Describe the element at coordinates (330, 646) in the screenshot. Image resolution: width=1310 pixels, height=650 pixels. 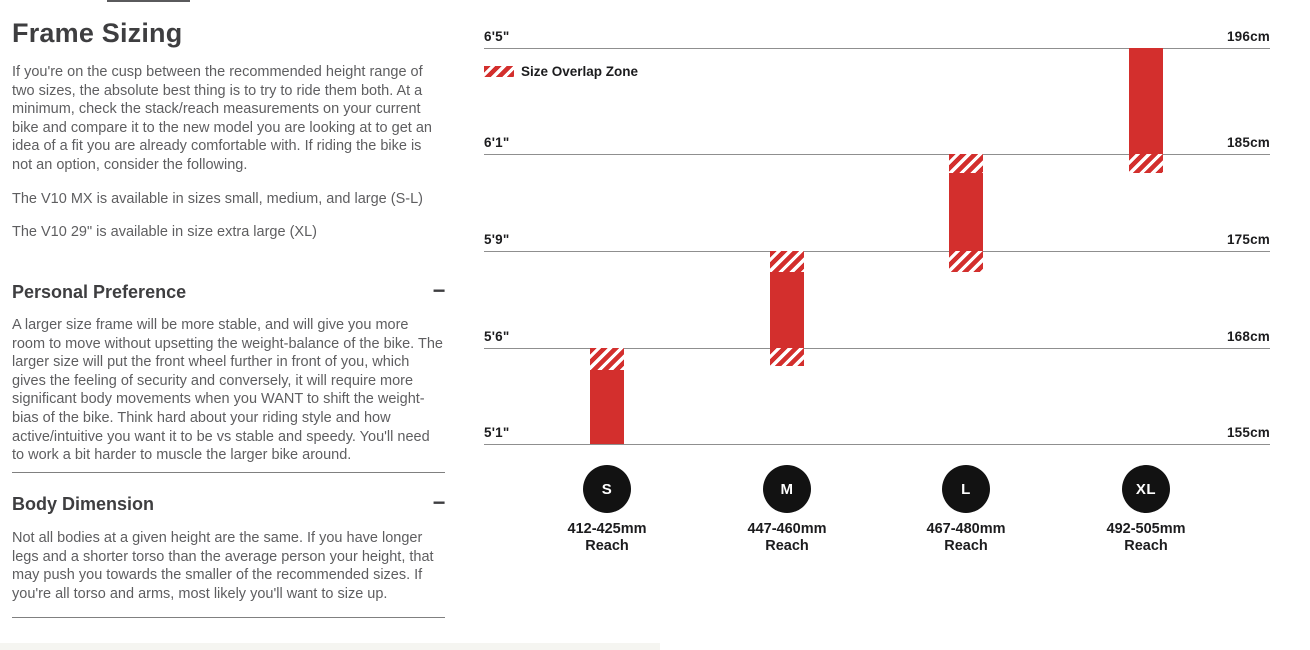
I see `next-section-edge` at that location.